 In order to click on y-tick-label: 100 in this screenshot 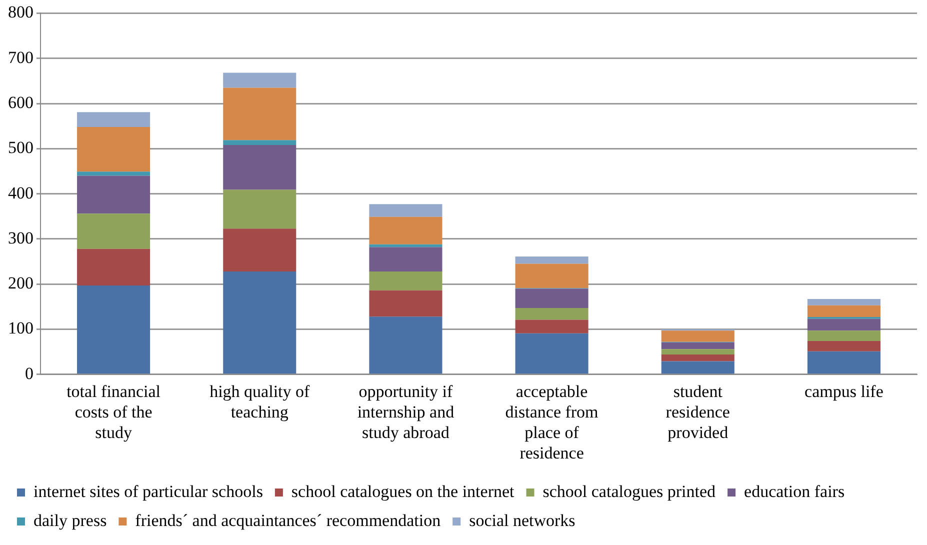, I will do `click(21, 328)`.